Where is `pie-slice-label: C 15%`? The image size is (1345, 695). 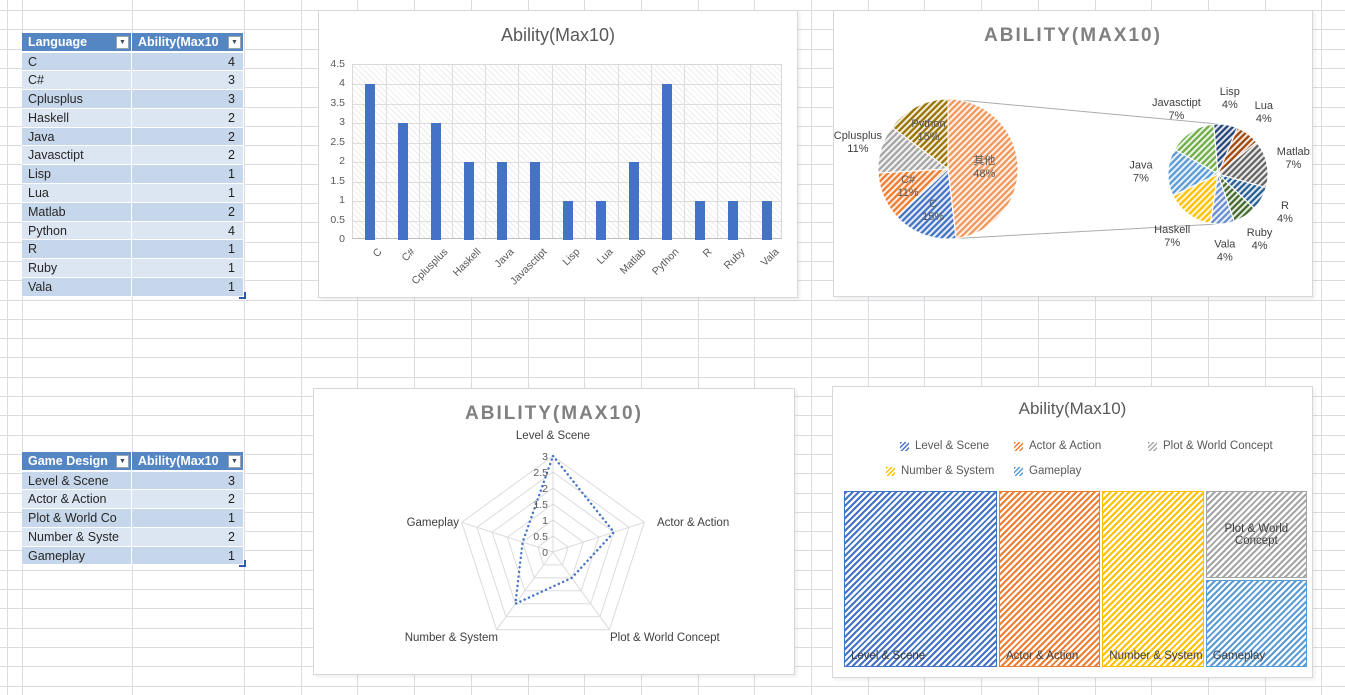 pie-slice-label: C 15% is located at coordinates (933, 210).